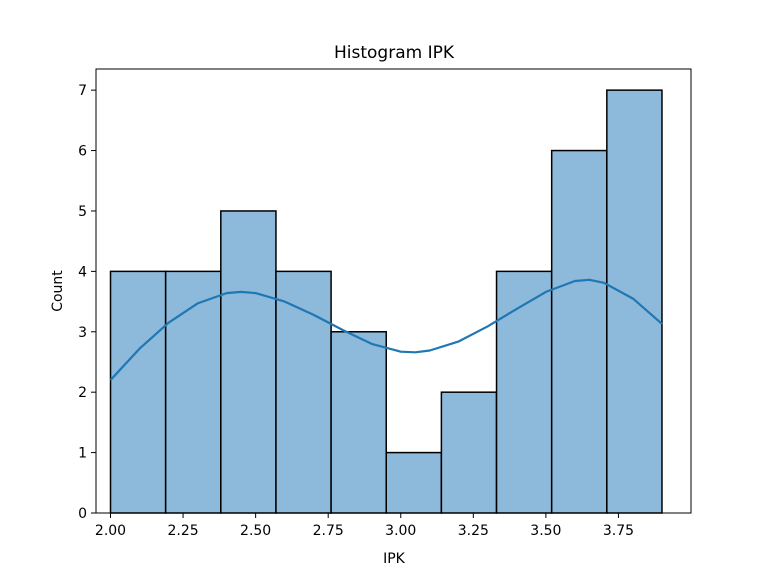 The height and width of the screenshot is (581, 768). Describe the element at coordinates (545, 531) in the screenshot. I see `x-tick-label: 3.50` at that location.